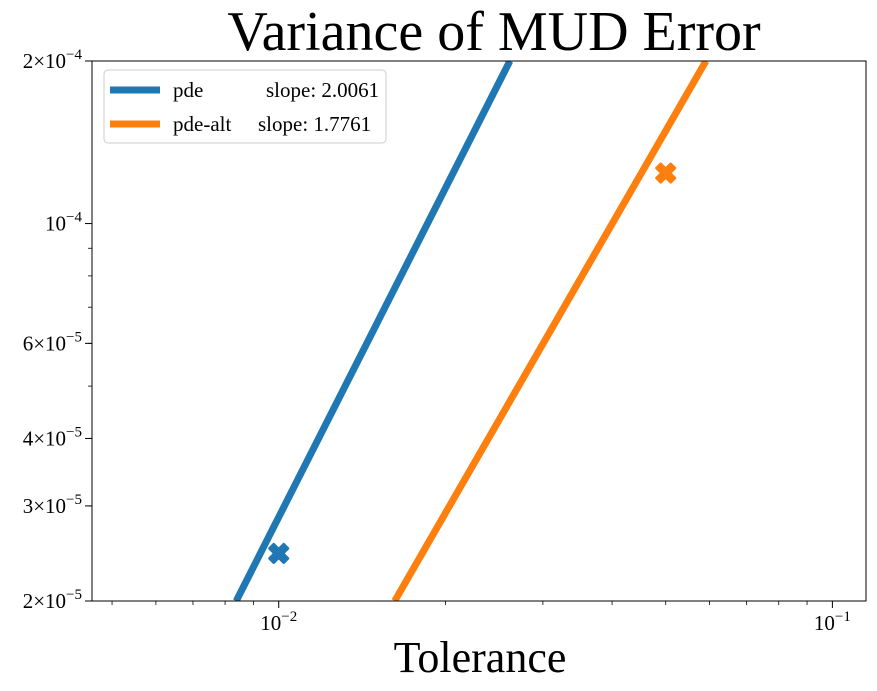  Describe the element at coordinates (480, 657) in the screenshot. I see `x-axis-label: Tolerance` at that location.